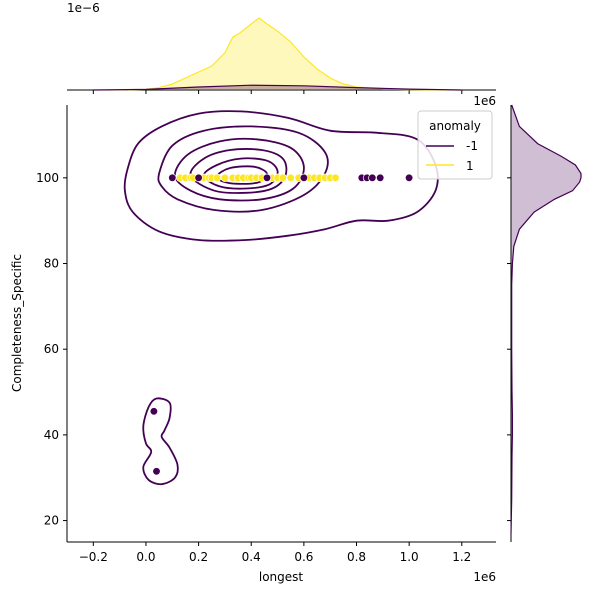 Image resolution: width=600 pixels, height=600 pixels. I want to click on x-tick-label: −0.2, so click(93, 557).